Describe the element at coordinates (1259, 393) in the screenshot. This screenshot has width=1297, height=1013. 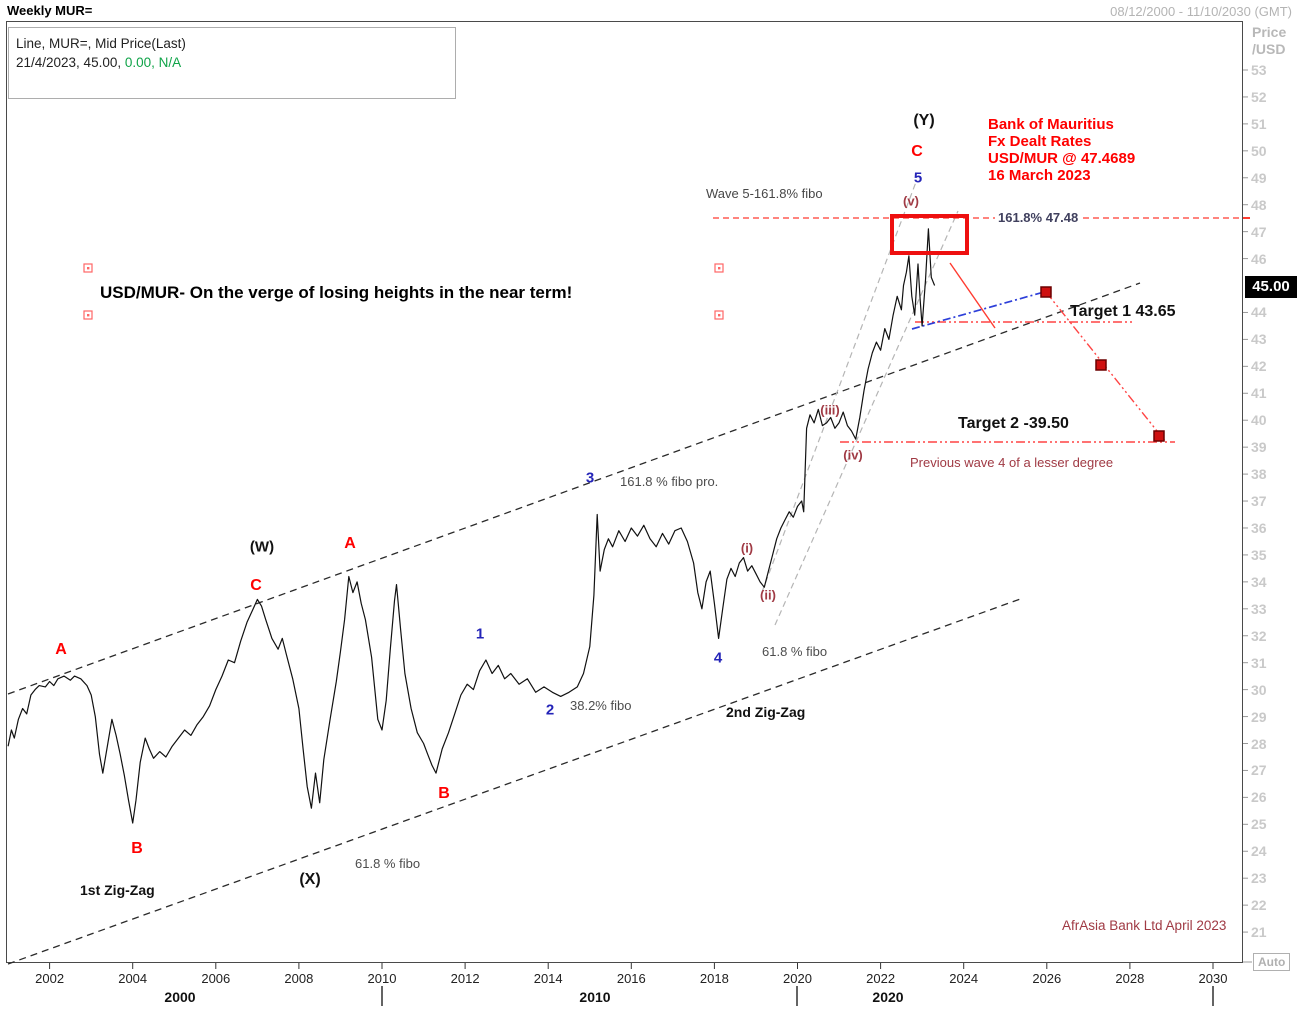
I see `price-tick-label: 41` at that location.